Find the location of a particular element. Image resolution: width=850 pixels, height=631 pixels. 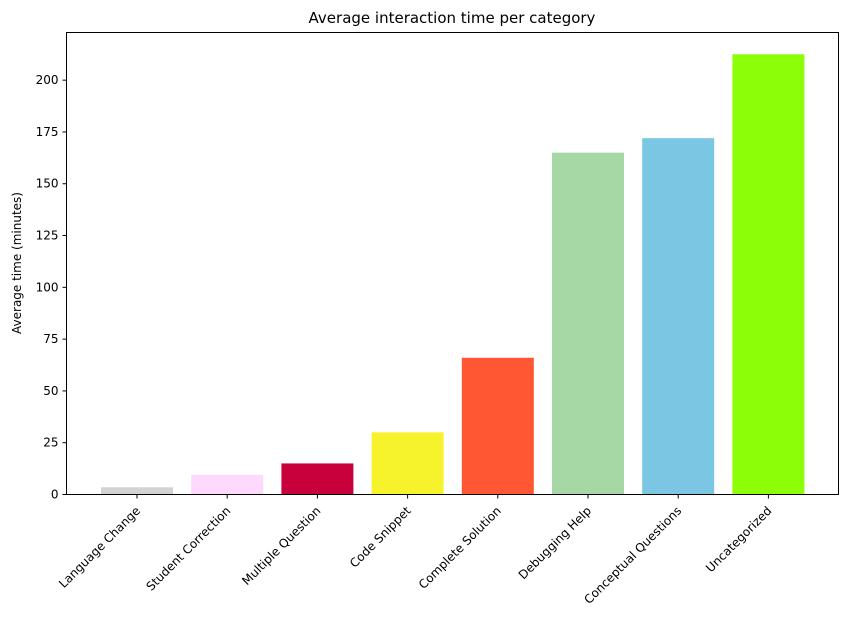

y-tick-label: 100 is located at coordinates (47, 287).